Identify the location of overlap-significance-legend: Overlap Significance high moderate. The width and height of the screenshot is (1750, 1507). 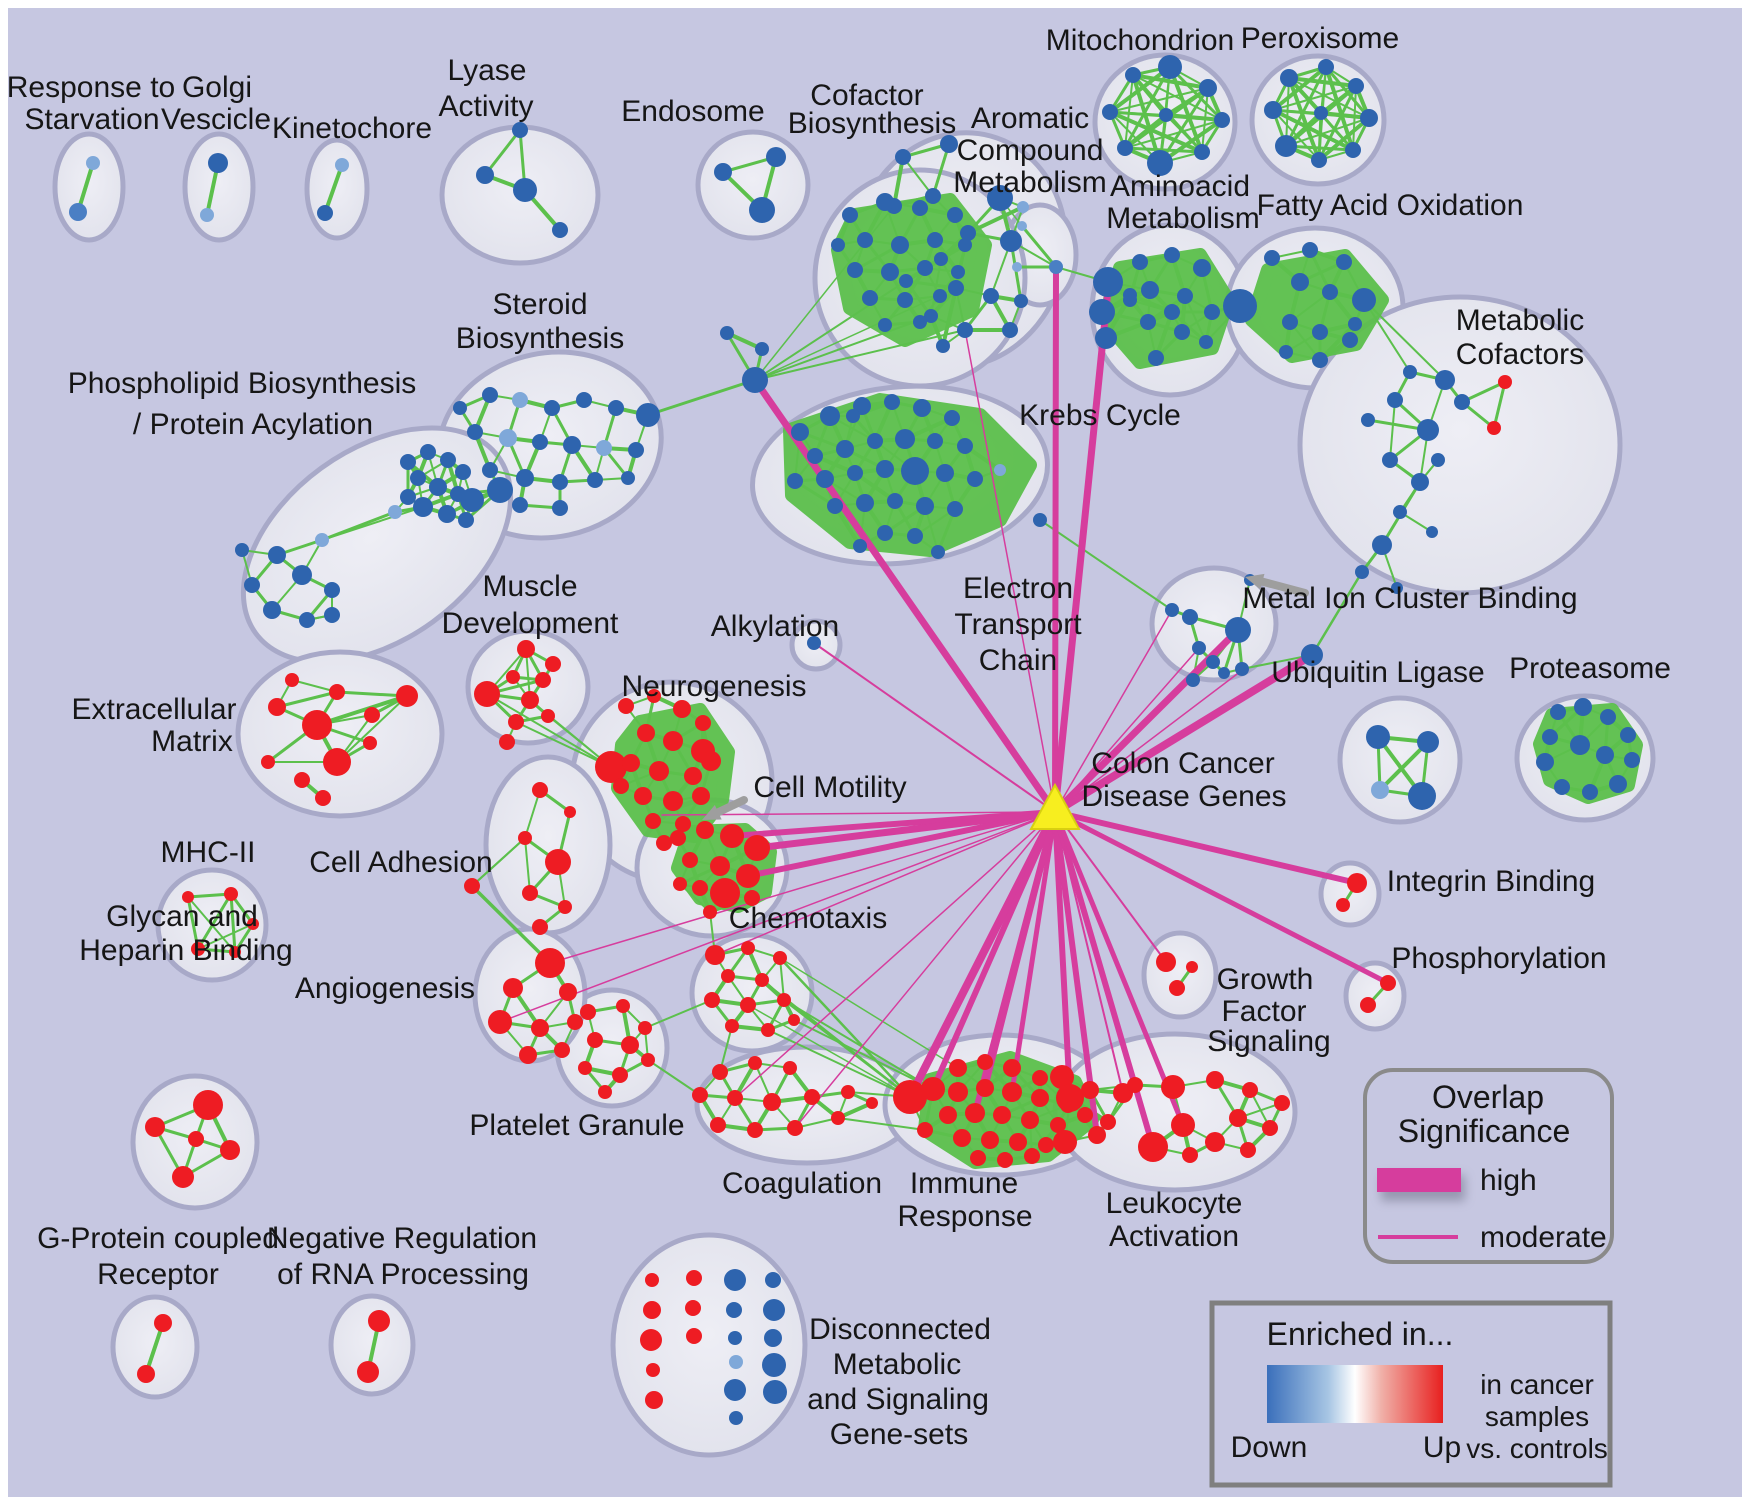
(1488, 1166).